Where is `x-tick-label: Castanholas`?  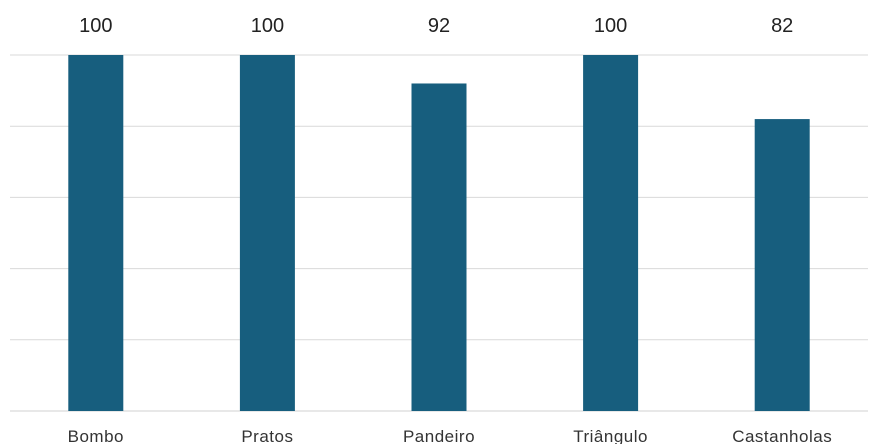
x-tick-label: Castanholas is located at coordinates (782, 435).